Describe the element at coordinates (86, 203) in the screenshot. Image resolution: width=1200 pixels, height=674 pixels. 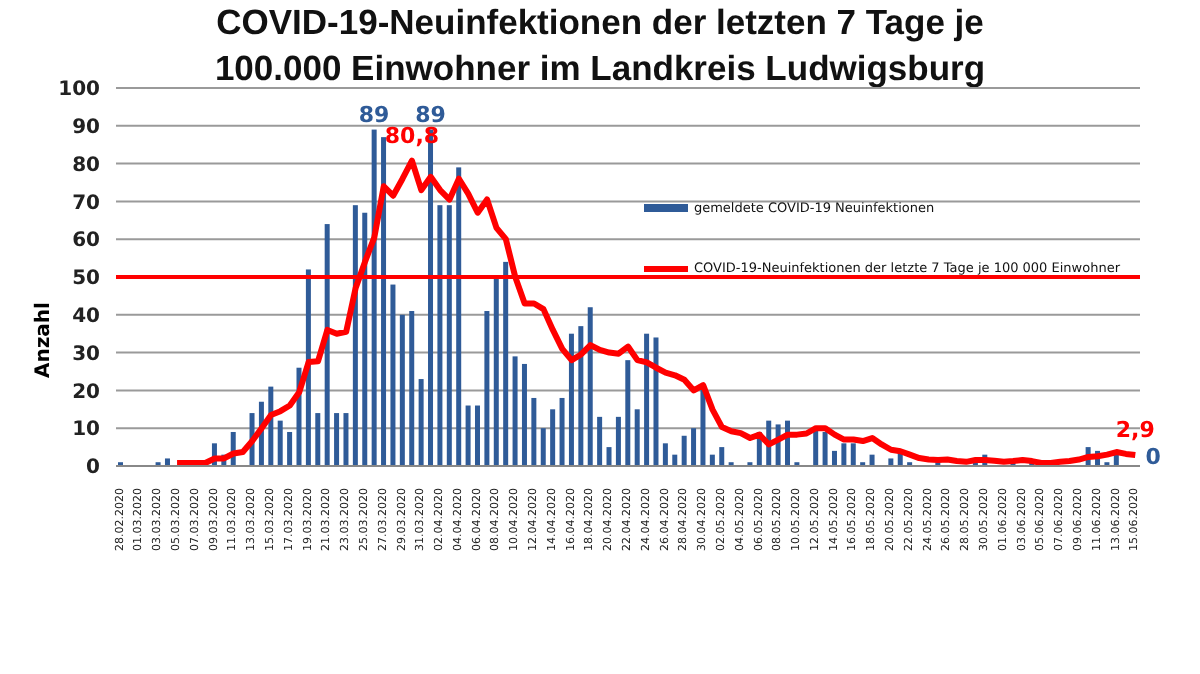
I see `y-tick-label: 70` at that location.